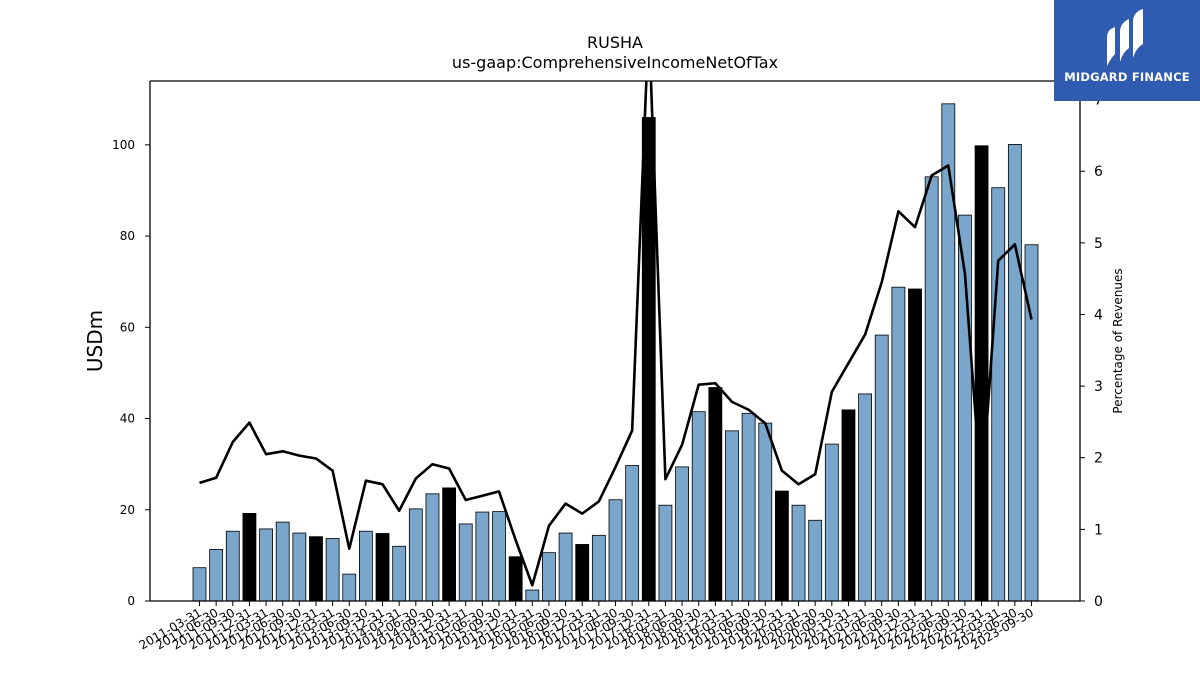  Describe the element at coordinates (1125, 37) in the screenshot. I see `midgard-logo-icon` at that location.